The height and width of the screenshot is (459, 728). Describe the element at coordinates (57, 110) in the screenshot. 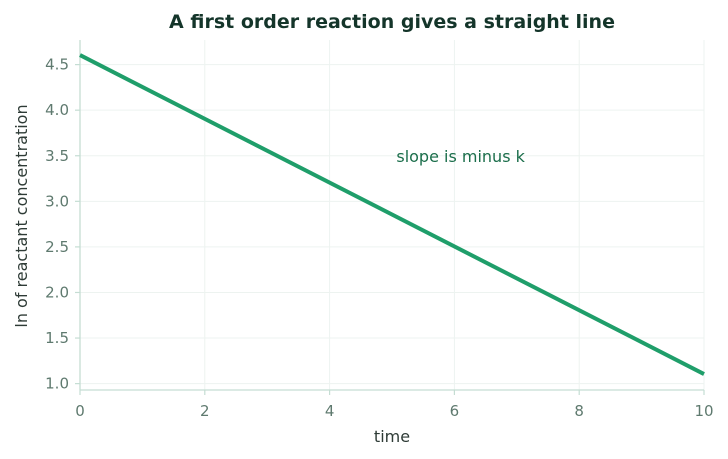

I see `y-tick-label: 4.0` at that location.